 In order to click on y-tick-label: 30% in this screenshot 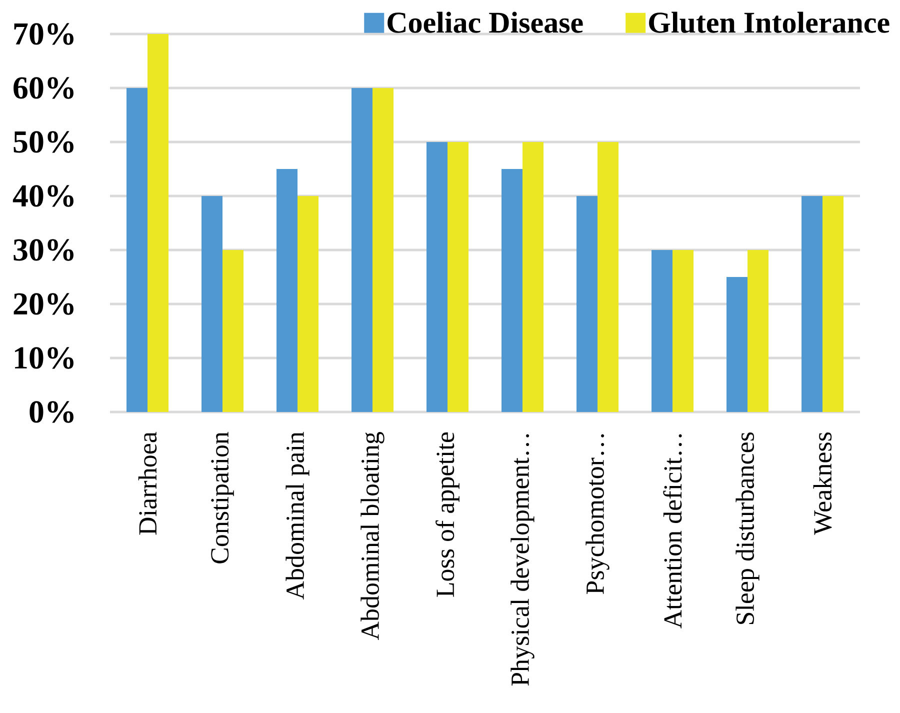, I will do `click(44, 250)`.